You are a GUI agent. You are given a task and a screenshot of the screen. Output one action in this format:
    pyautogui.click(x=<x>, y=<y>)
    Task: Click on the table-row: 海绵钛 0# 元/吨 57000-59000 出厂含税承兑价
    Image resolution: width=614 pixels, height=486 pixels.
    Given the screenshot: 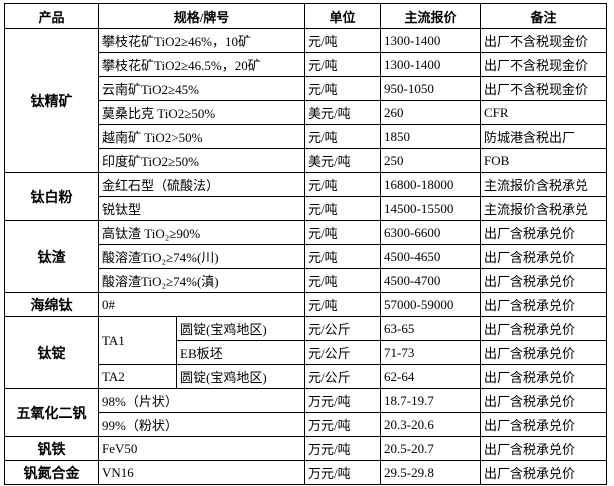 What is the action you would take?
    pyautogui.click(x=305, y=304)
    